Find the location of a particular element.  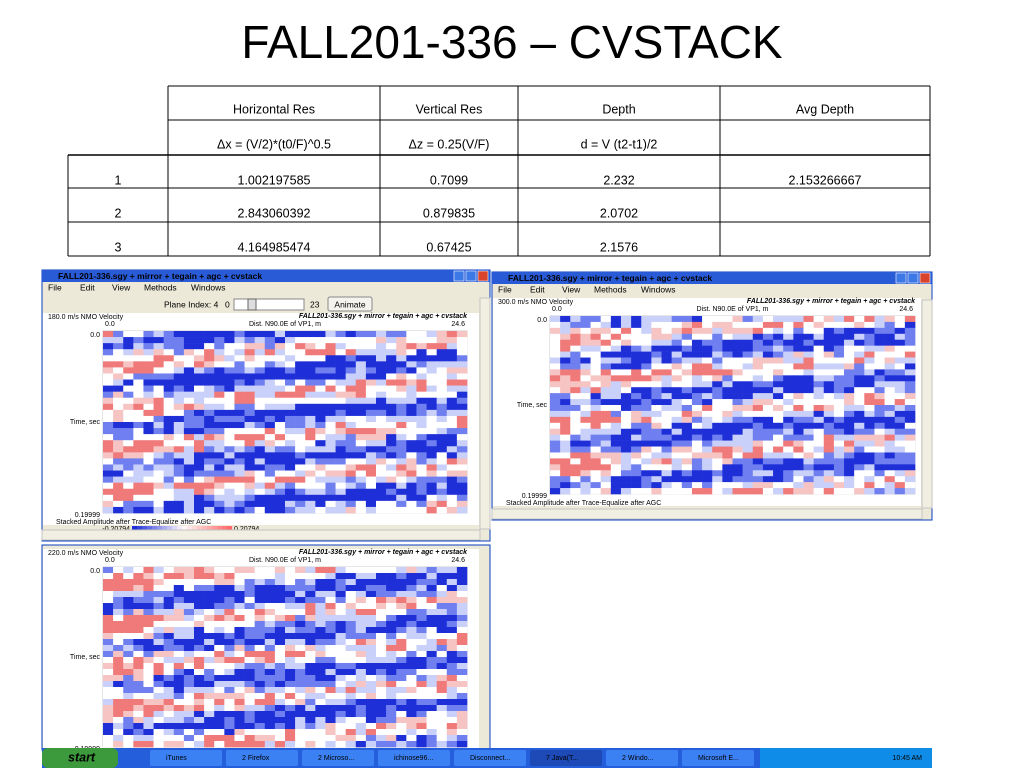

slider-thumb is located at coordinates (252, 304).